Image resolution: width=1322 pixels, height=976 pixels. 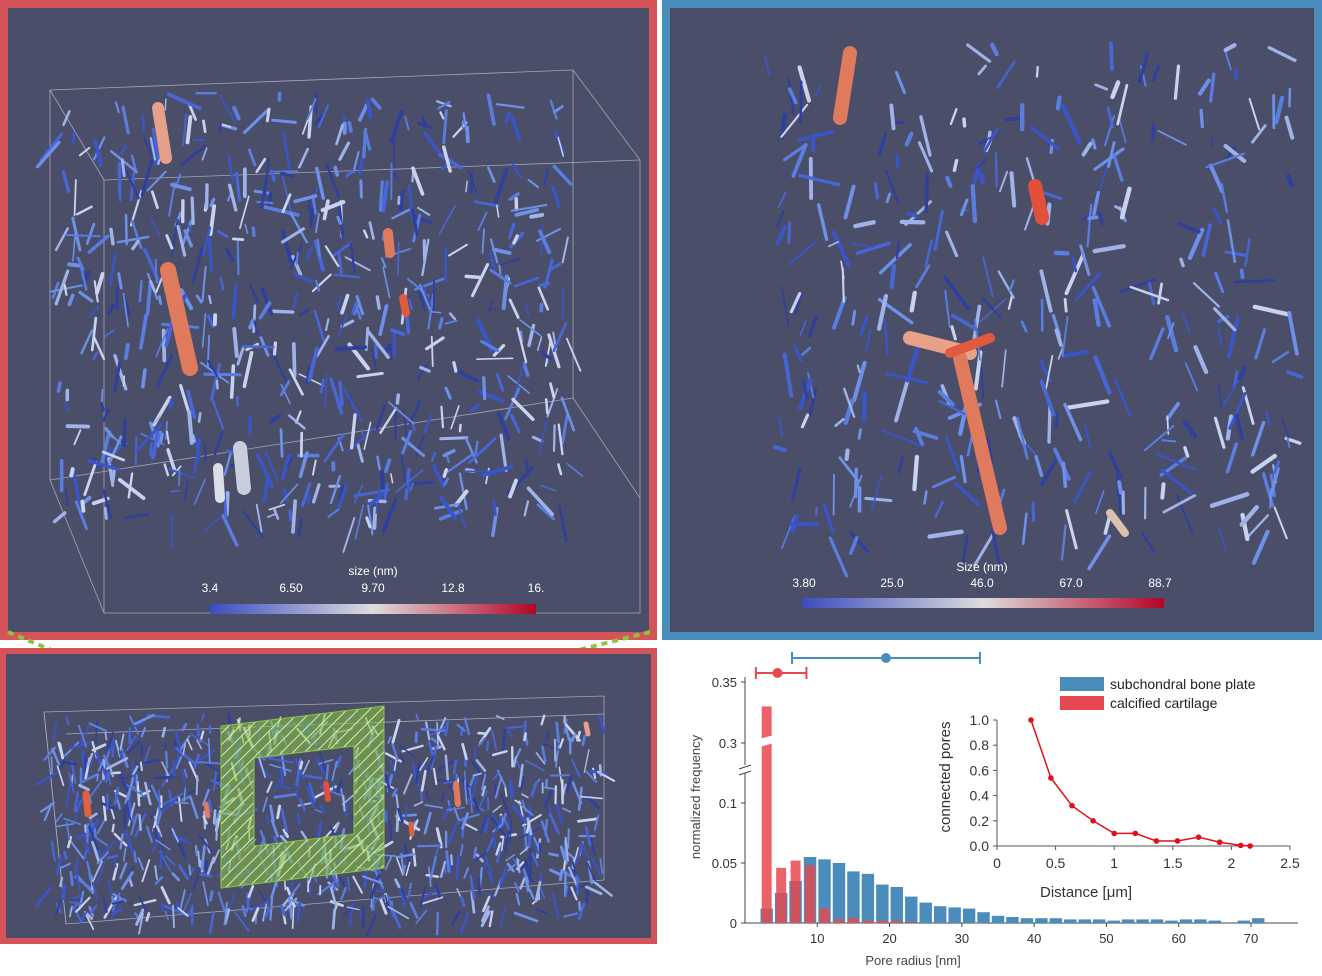 I want to click on legend-swatch-cartilage, so click(x=1082, y=703).